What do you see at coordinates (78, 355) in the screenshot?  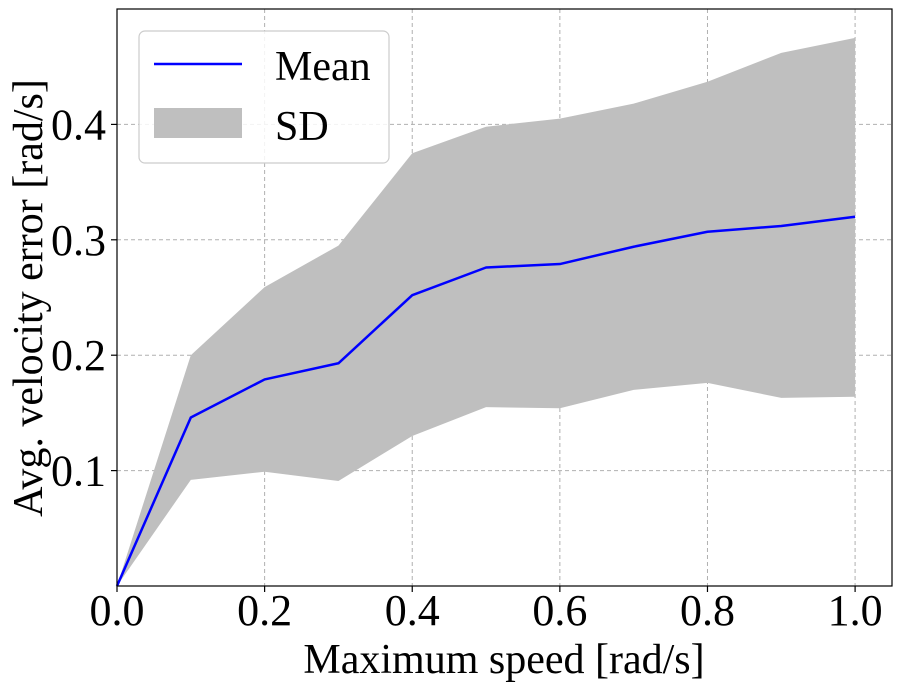 I see `y-tick-label: 0.2` at bounding box center [78, 355].